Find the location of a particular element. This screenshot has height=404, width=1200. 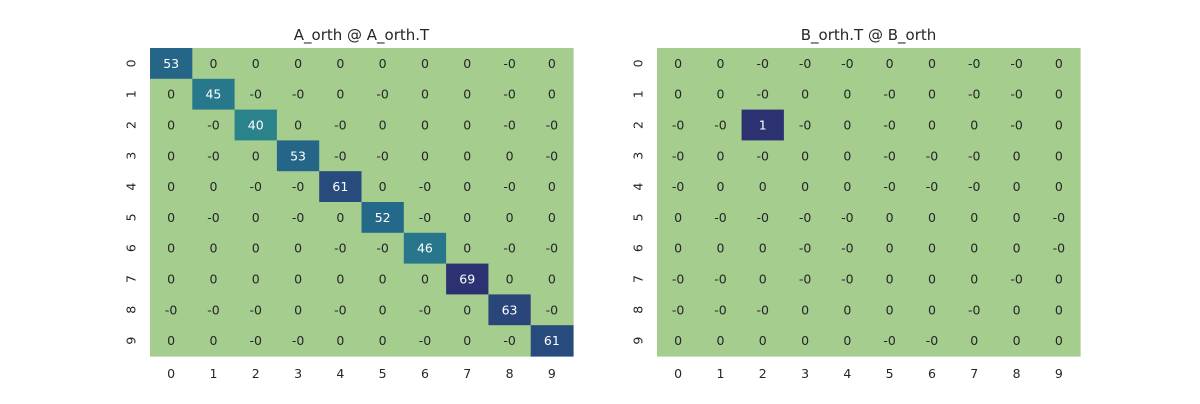

cell-label: 53 is located at coordinates (298, 155).